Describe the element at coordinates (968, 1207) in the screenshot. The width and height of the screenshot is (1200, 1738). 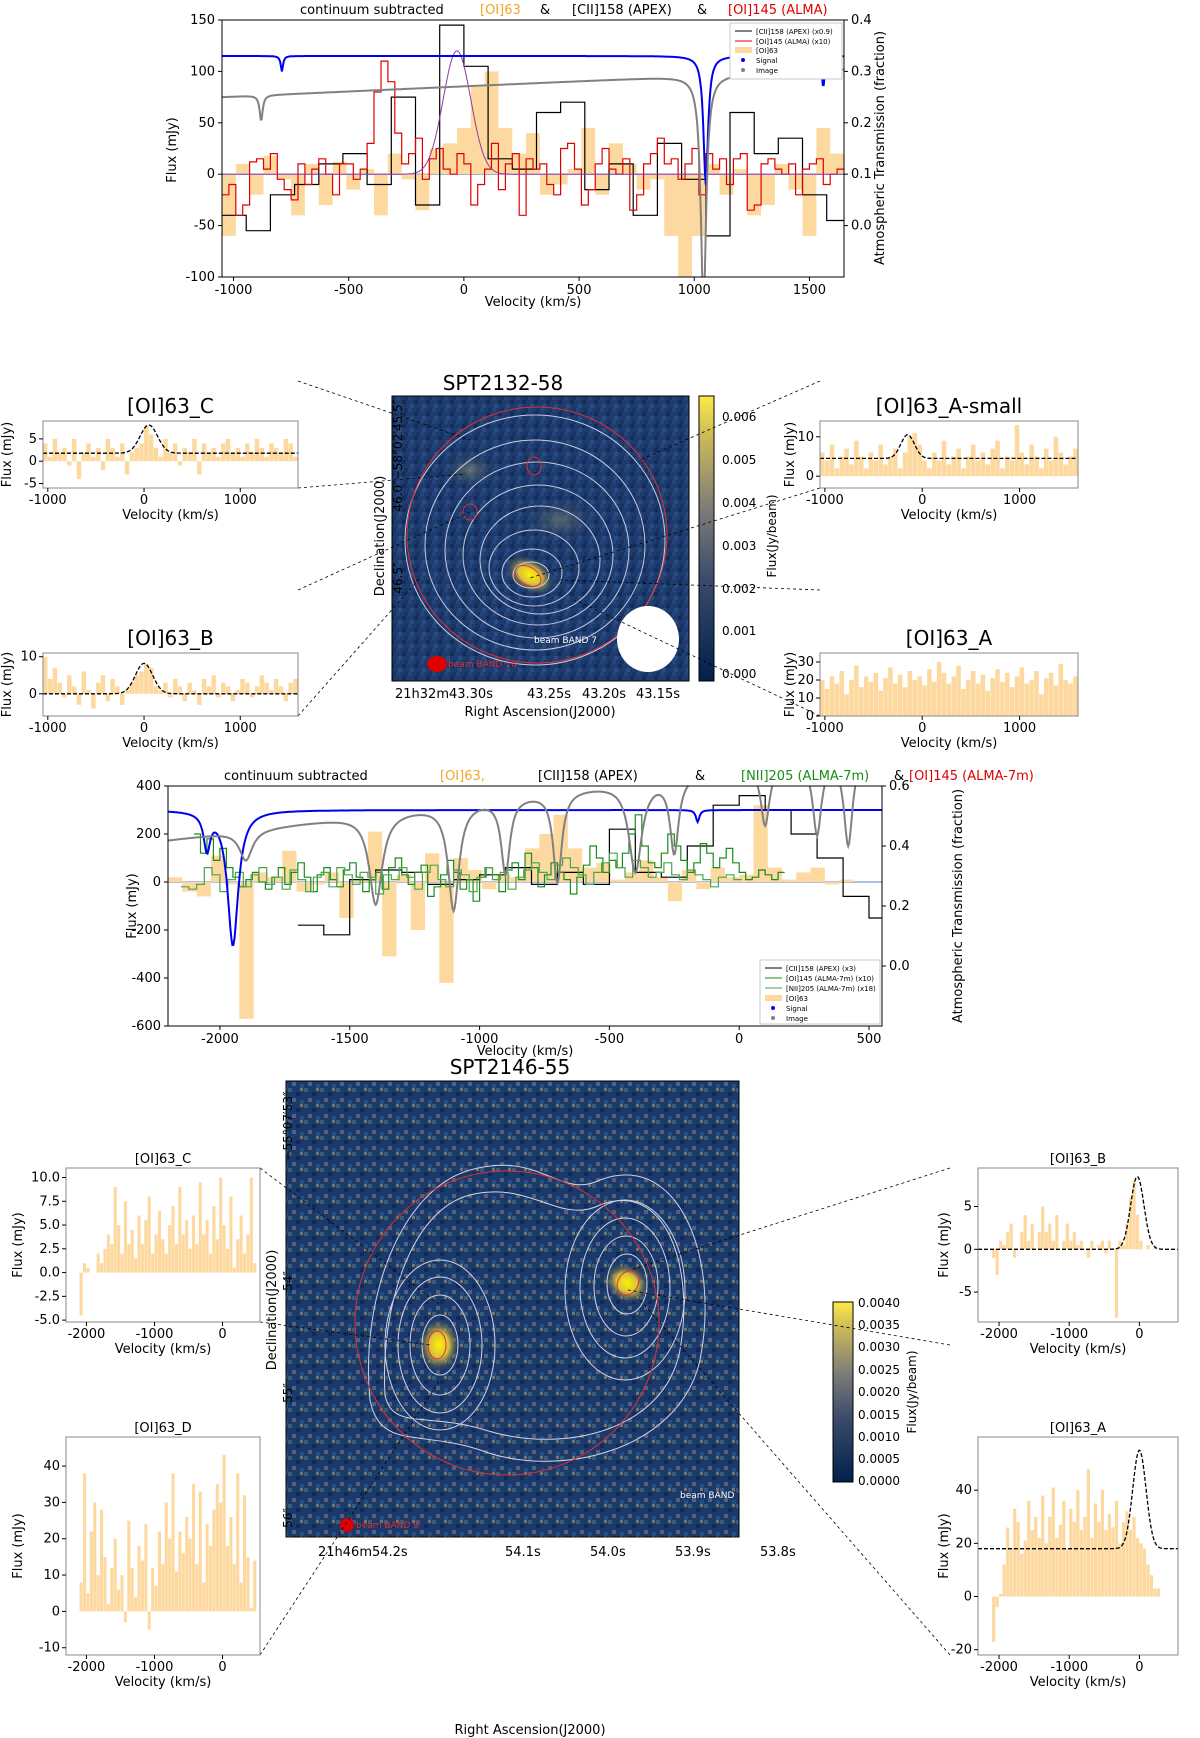
I see `spt2146-oi63-b-ytick-label: 5` at that location.